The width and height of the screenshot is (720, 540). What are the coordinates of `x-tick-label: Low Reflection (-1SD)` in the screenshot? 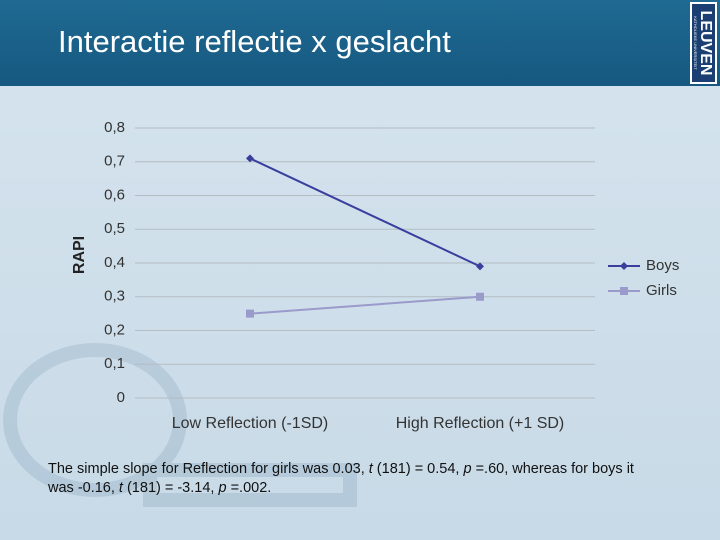 It's located at (250, 423).